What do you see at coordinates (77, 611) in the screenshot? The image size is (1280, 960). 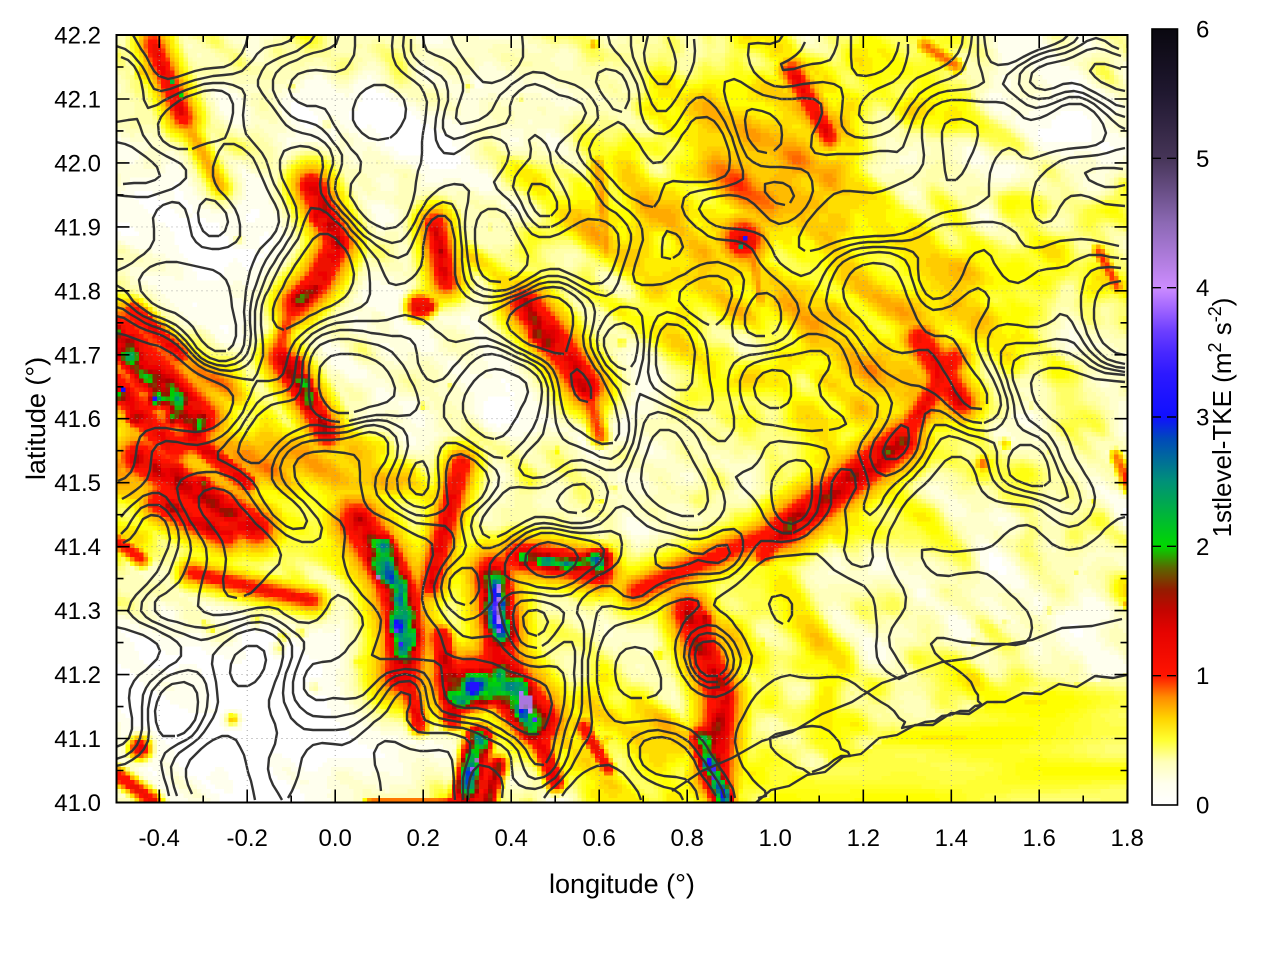 I see `svg-text: 41.3` at bounding box center [77, 611].